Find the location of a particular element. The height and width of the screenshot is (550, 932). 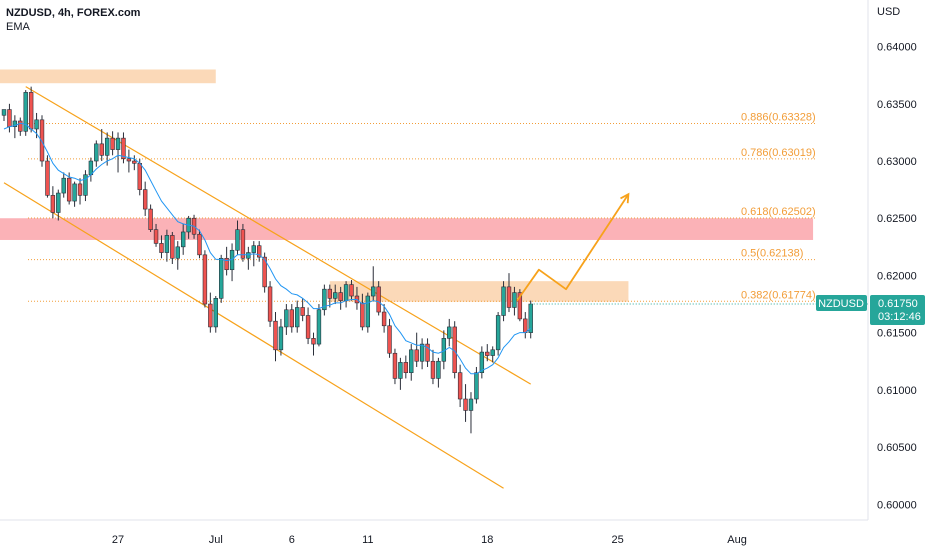

y-tick-label: 0.60000 is located at coordinates (897, 505).